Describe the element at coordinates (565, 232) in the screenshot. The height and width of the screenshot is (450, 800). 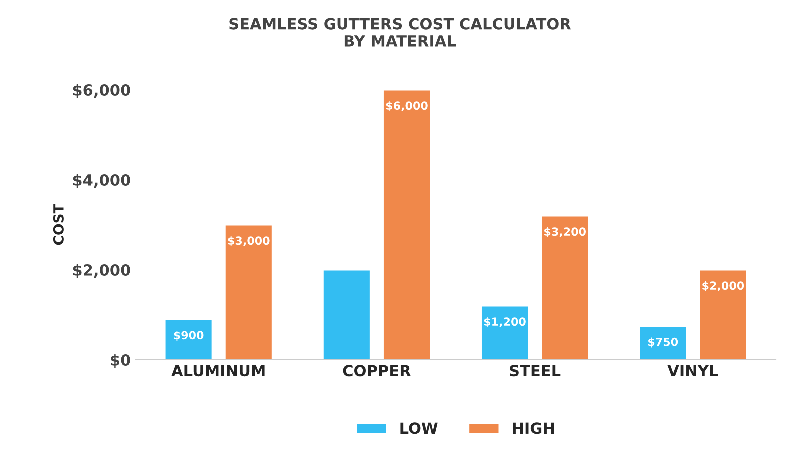
I see `data-label: $3,200` at that location.